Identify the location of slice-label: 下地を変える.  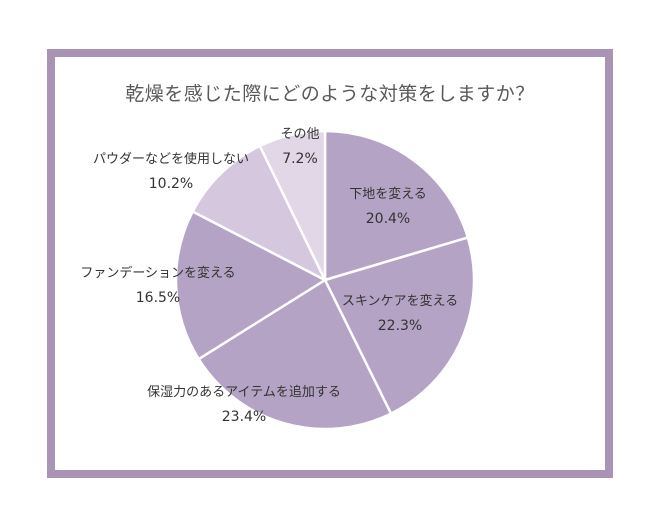
(388, 194).